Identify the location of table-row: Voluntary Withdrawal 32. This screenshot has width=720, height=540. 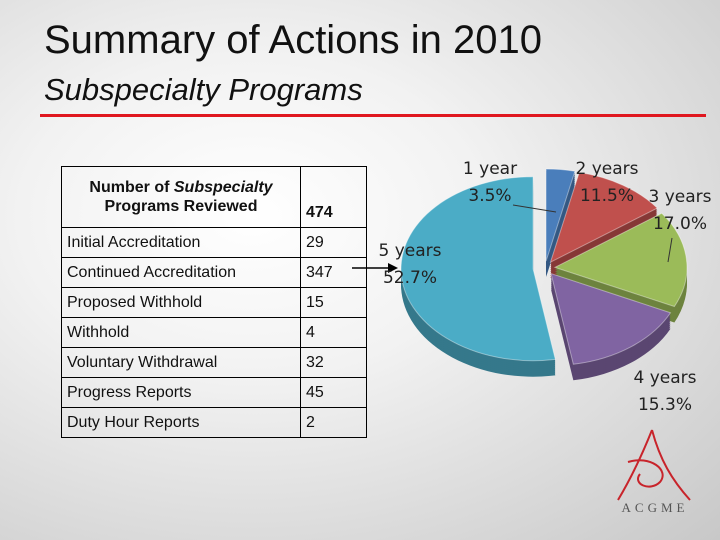
(214, 362).